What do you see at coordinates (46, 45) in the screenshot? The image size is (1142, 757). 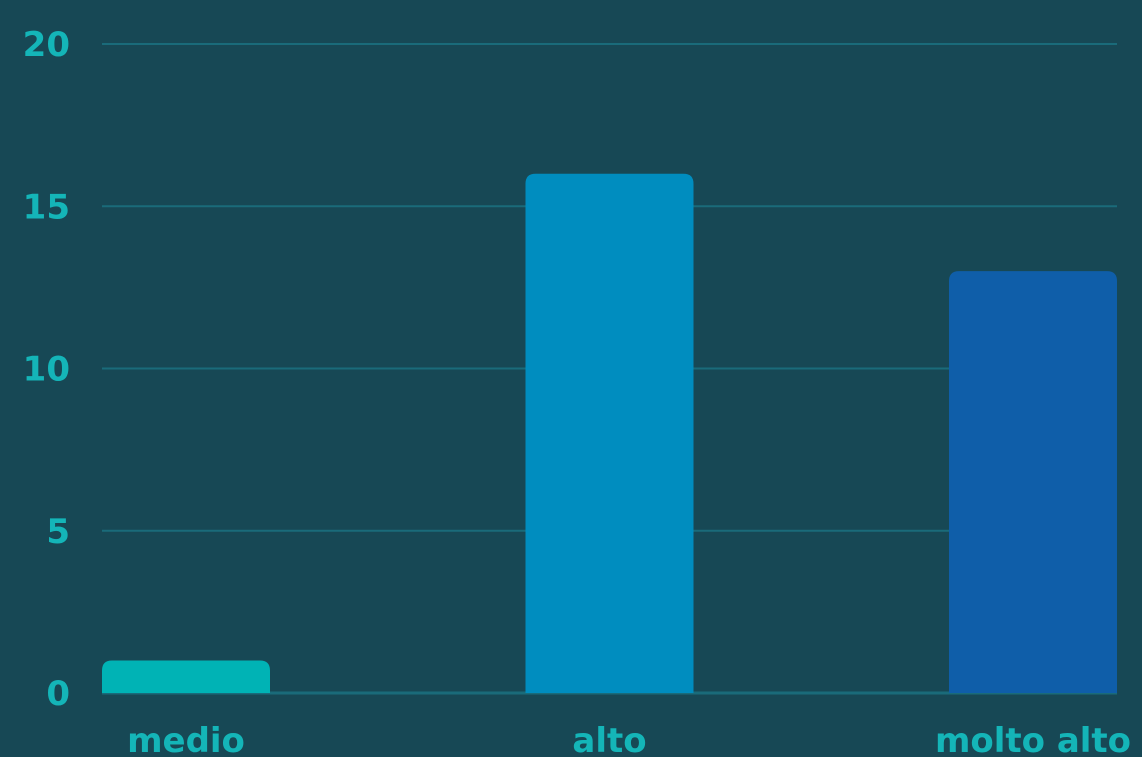 I see `y-tick-label-20: 20` at bounding box center [46, 45].